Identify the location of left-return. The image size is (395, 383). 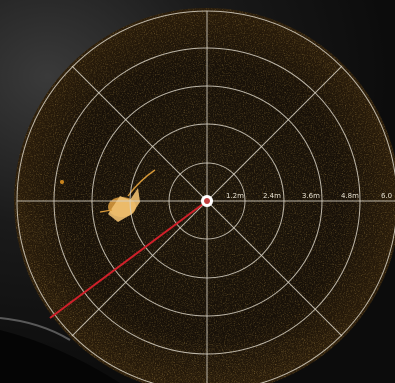
(52, 224).